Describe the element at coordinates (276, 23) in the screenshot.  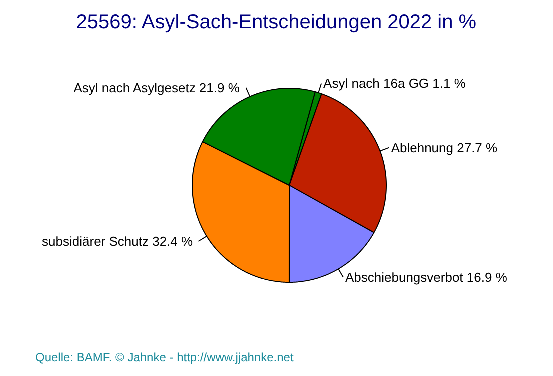
I see `chart-title: 25569: Asyl-Sach-Entscheidungen 2022 in %` at that location.